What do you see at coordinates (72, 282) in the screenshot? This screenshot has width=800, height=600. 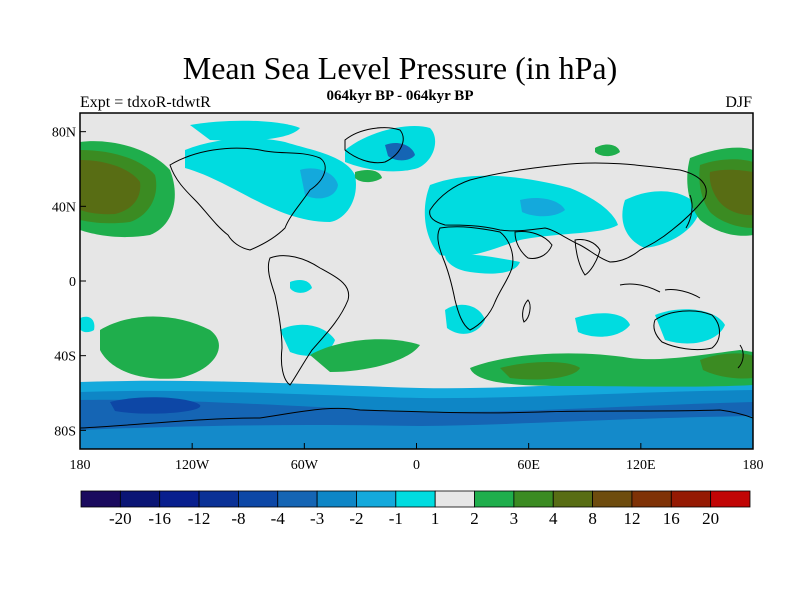 I see `y-tick-label: 0` at bounding box center [72, 282].